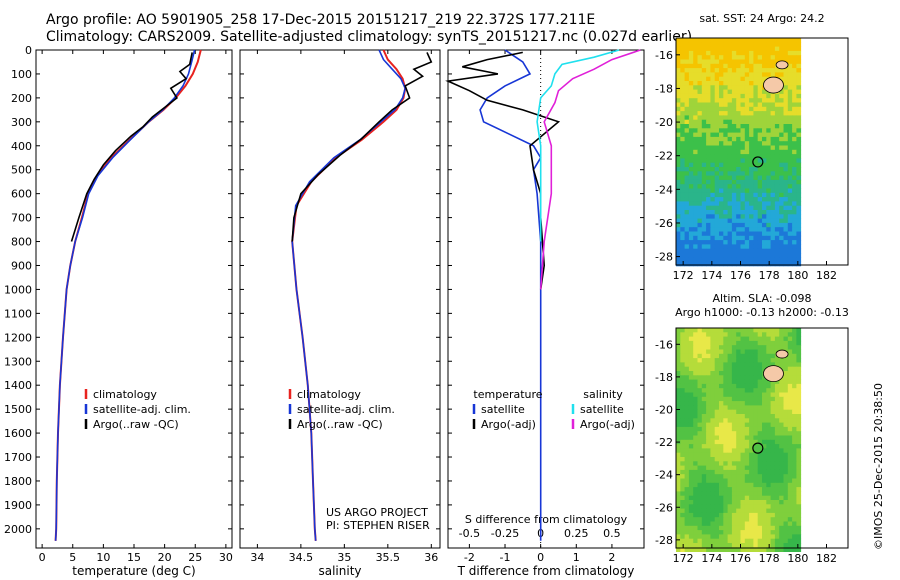 This screenshot has width=900, height=580. I want to click on difference-series-s-argo-adj-, so click(590, 169).